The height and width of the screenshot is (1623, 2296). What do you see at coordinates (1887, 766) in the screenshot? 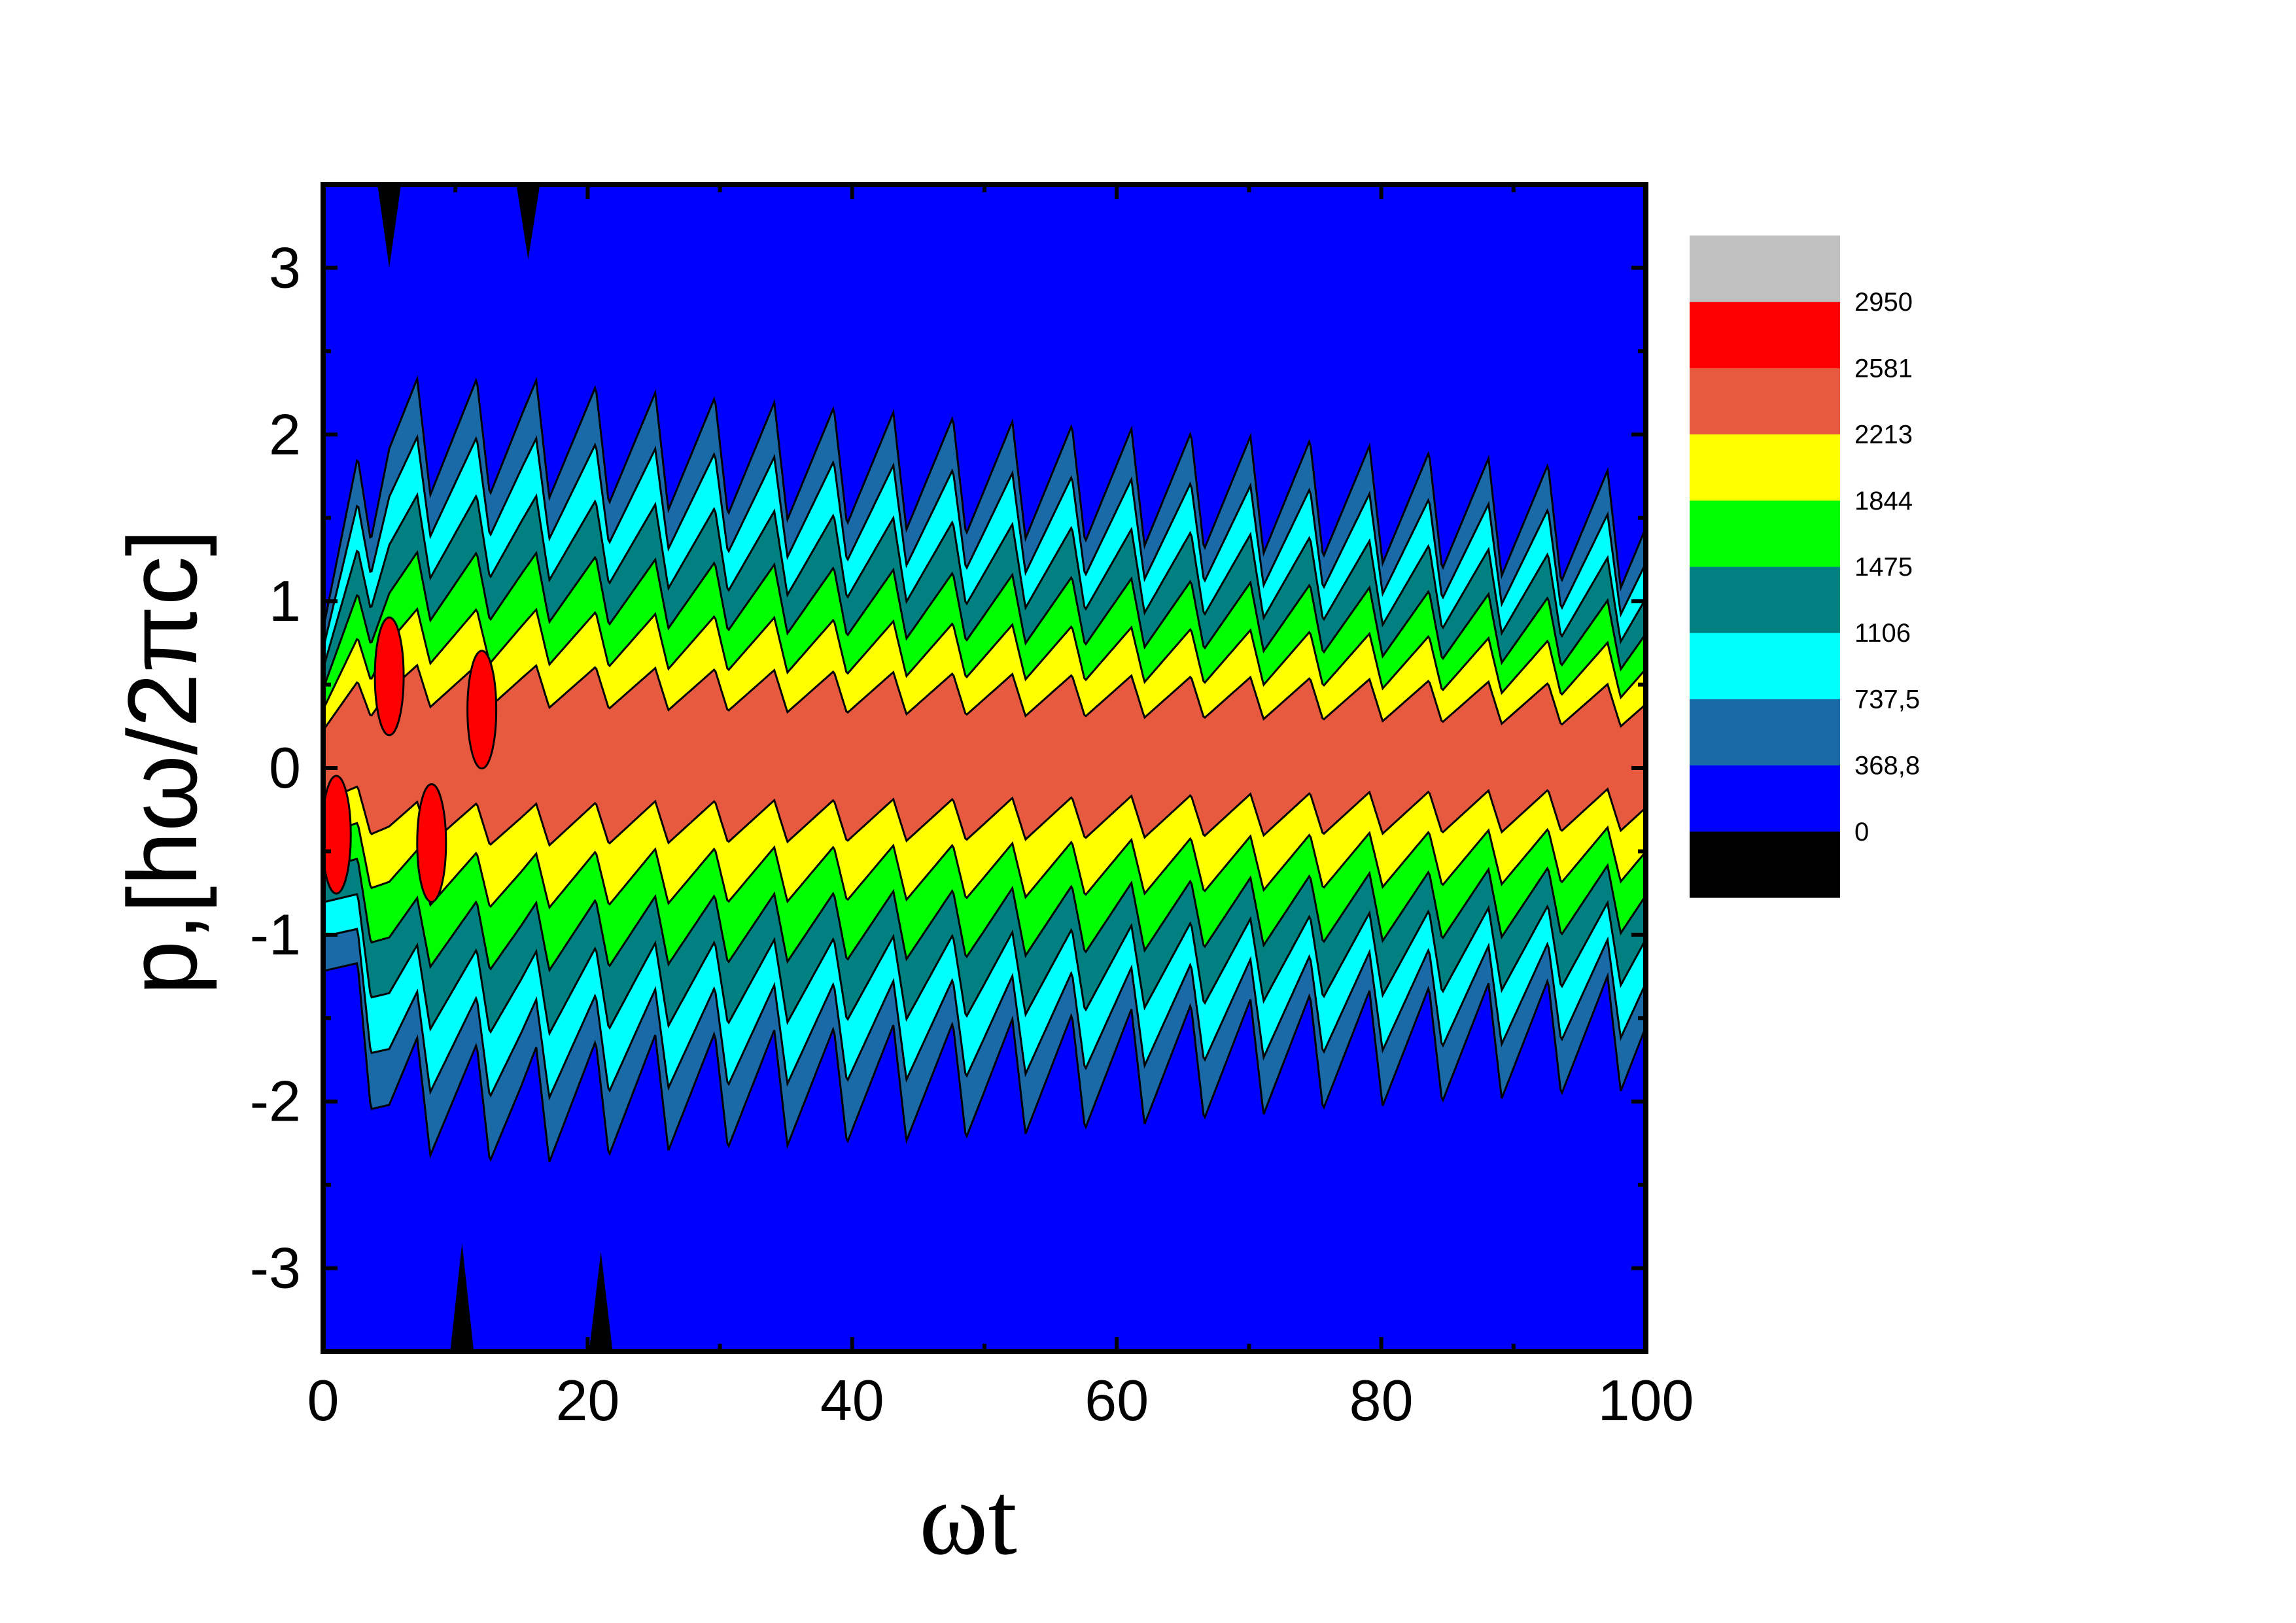
I see `colorbar-level-label: 368,8` at bounding box center [1887, 766].